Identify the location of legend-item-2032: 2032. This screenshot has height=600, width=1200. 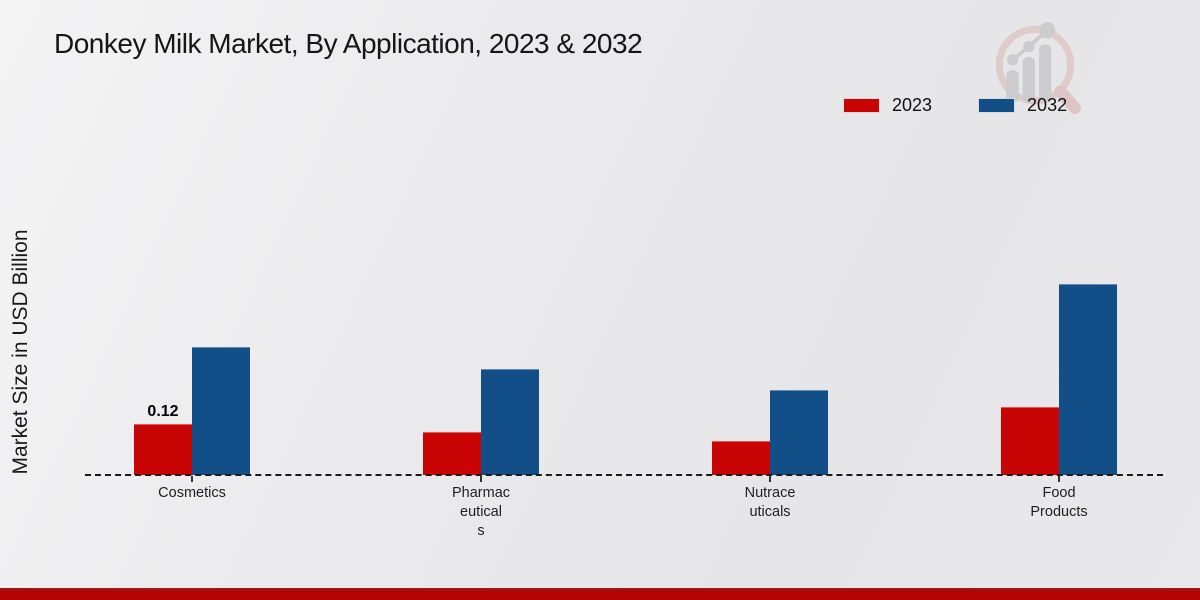
(1022, 105).